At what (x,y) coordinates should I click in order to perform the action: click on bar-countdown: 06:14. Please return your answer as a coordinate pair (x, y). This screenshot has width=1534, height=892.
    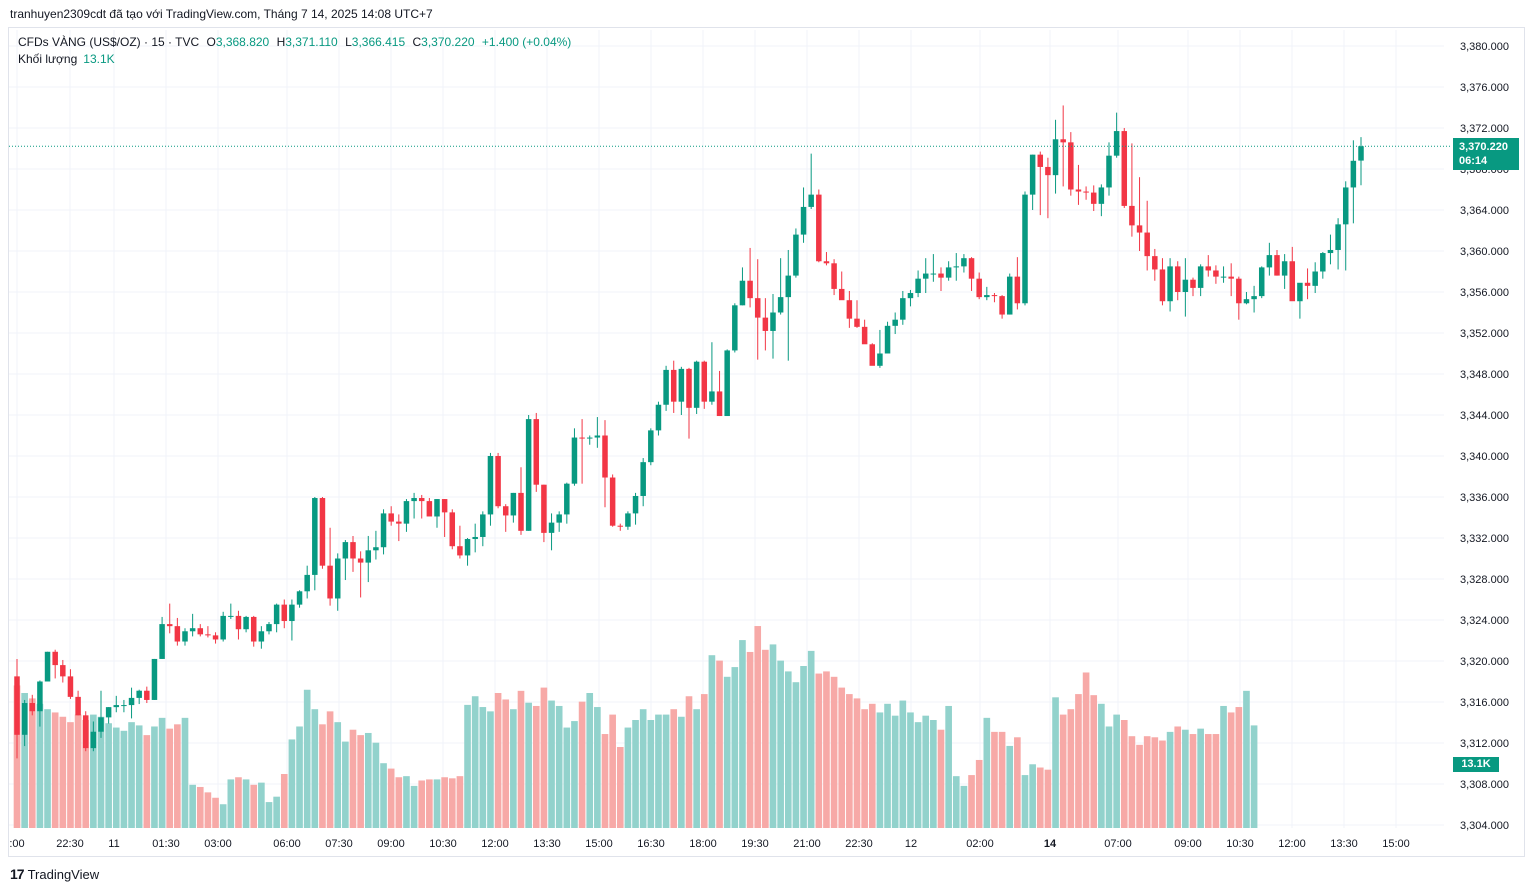
    Looking at the image, I should click on (1473, 161).